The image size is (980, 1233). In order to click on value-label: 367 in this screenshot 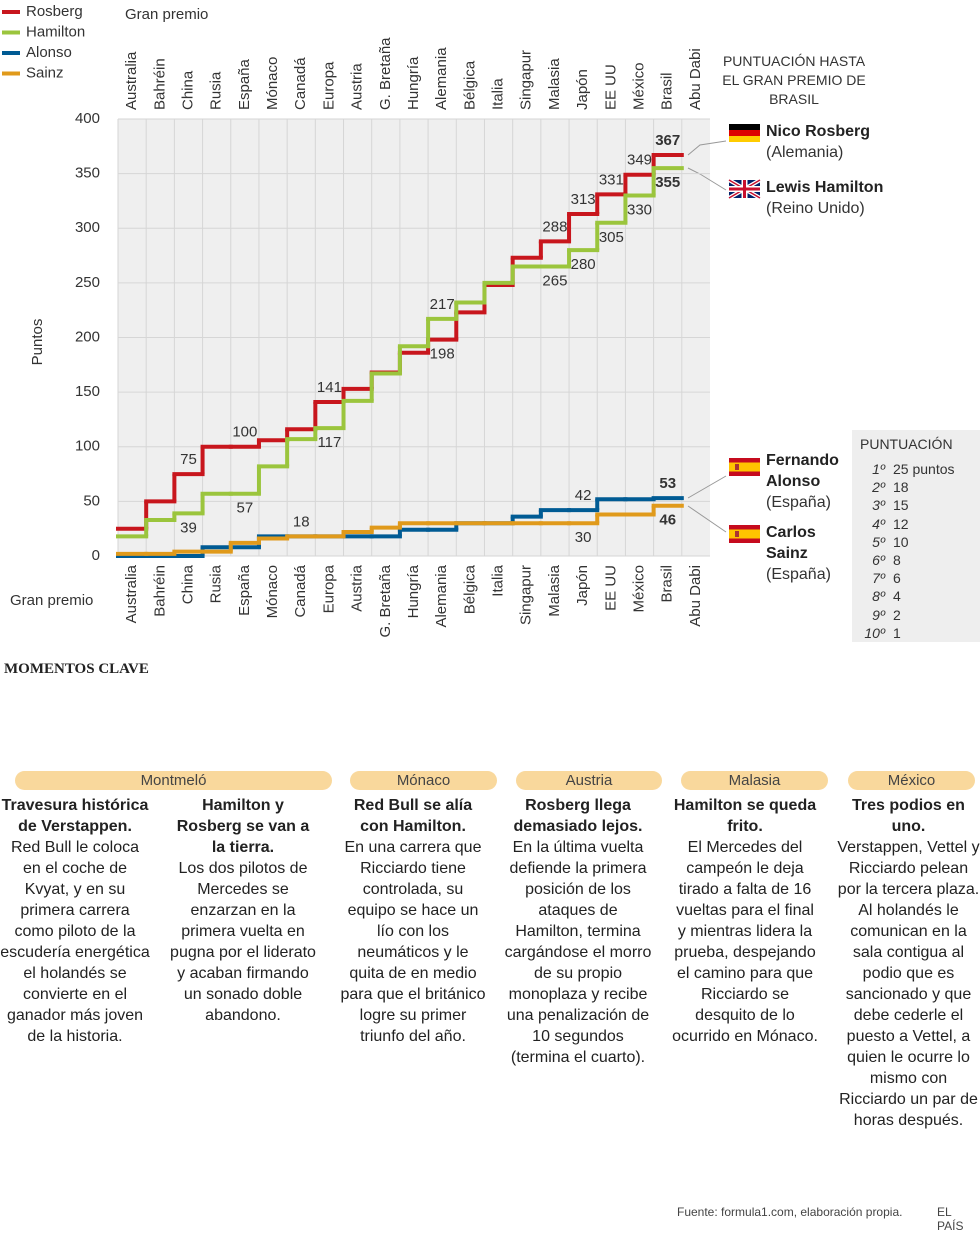, I will do `click(667, 140)`.